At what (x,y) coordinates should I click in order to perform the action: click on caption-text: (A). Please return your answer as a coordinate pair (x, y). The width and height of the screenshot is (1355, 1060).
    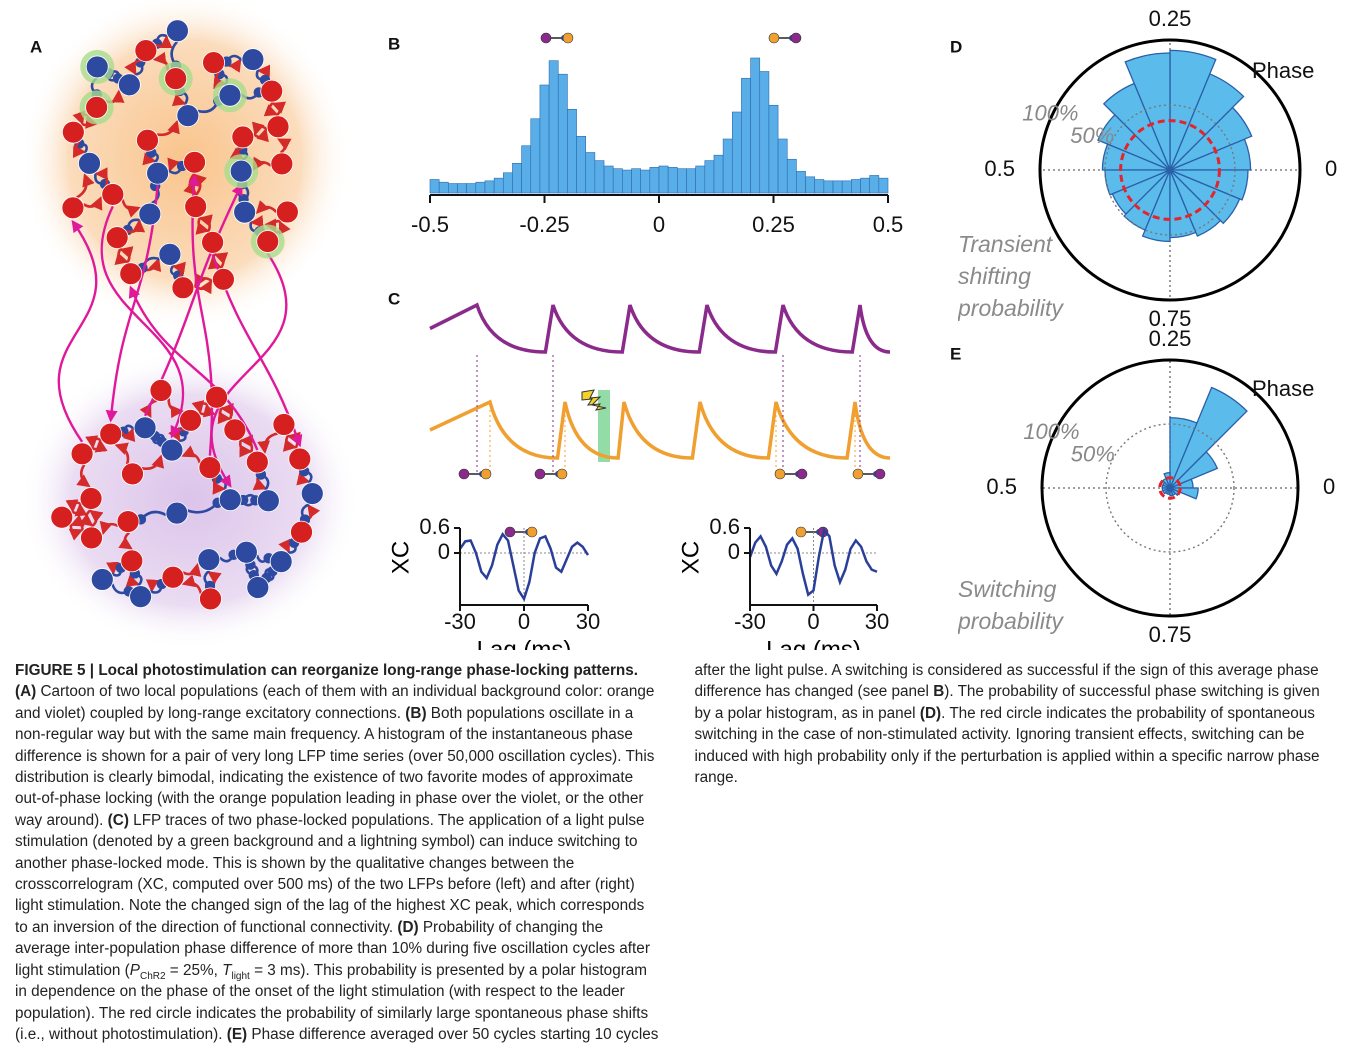
    Looking at the image, I should click on (26, 692).